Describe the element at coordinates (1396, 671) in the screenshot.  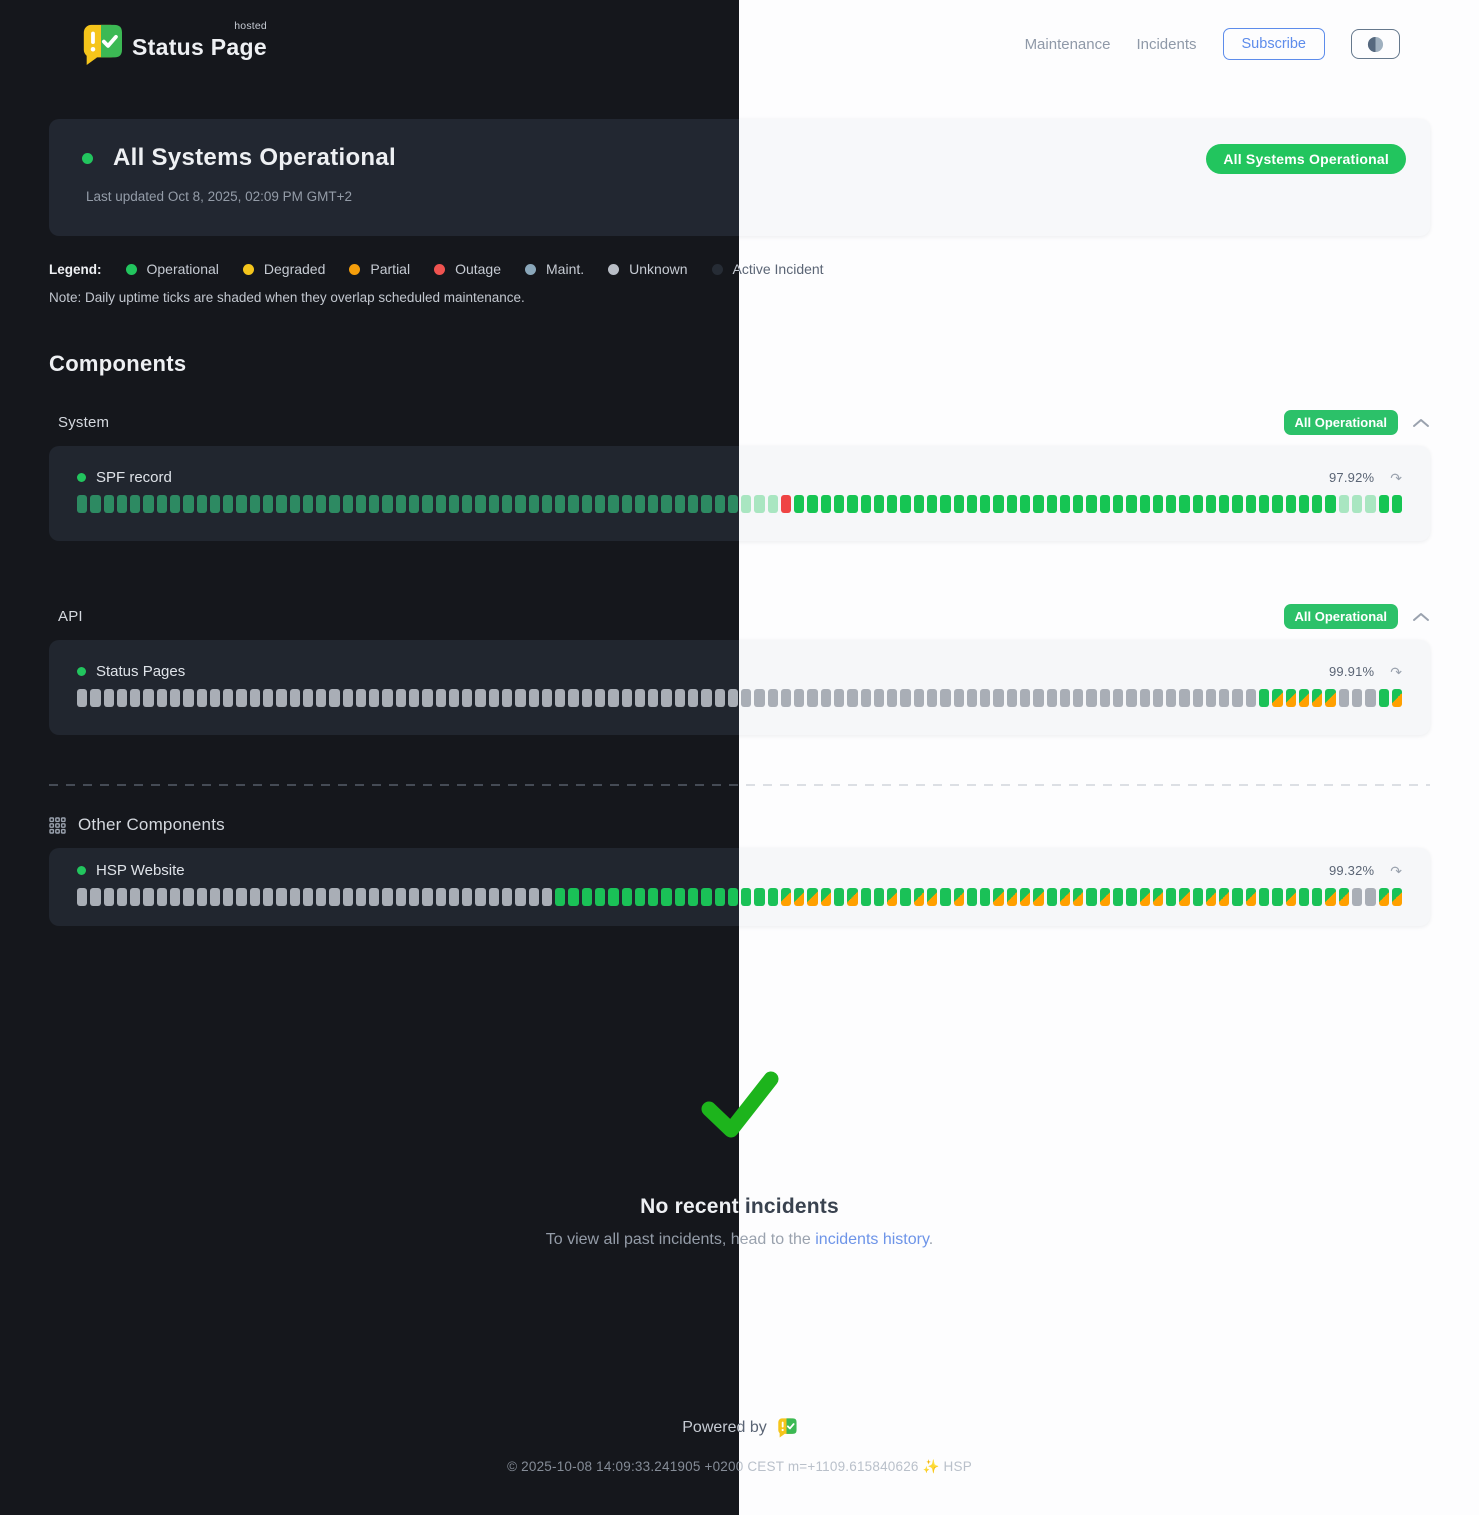
I see `refresh-icon: ↷` at that location.